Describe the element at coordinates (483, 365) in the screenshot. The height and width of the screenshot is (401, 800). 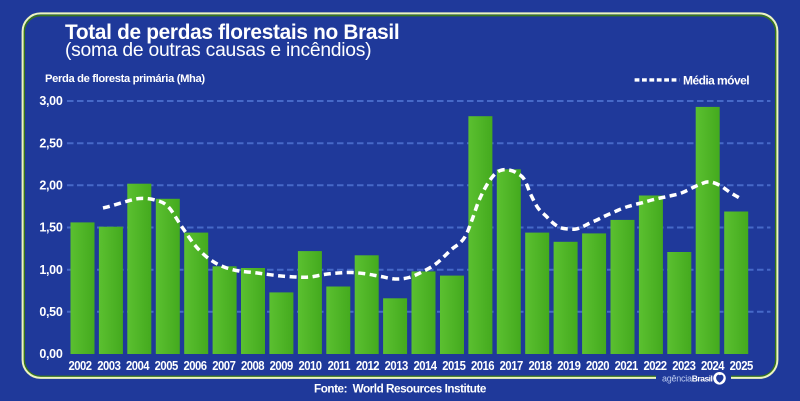
I see `svg-text: 2016` at that location.